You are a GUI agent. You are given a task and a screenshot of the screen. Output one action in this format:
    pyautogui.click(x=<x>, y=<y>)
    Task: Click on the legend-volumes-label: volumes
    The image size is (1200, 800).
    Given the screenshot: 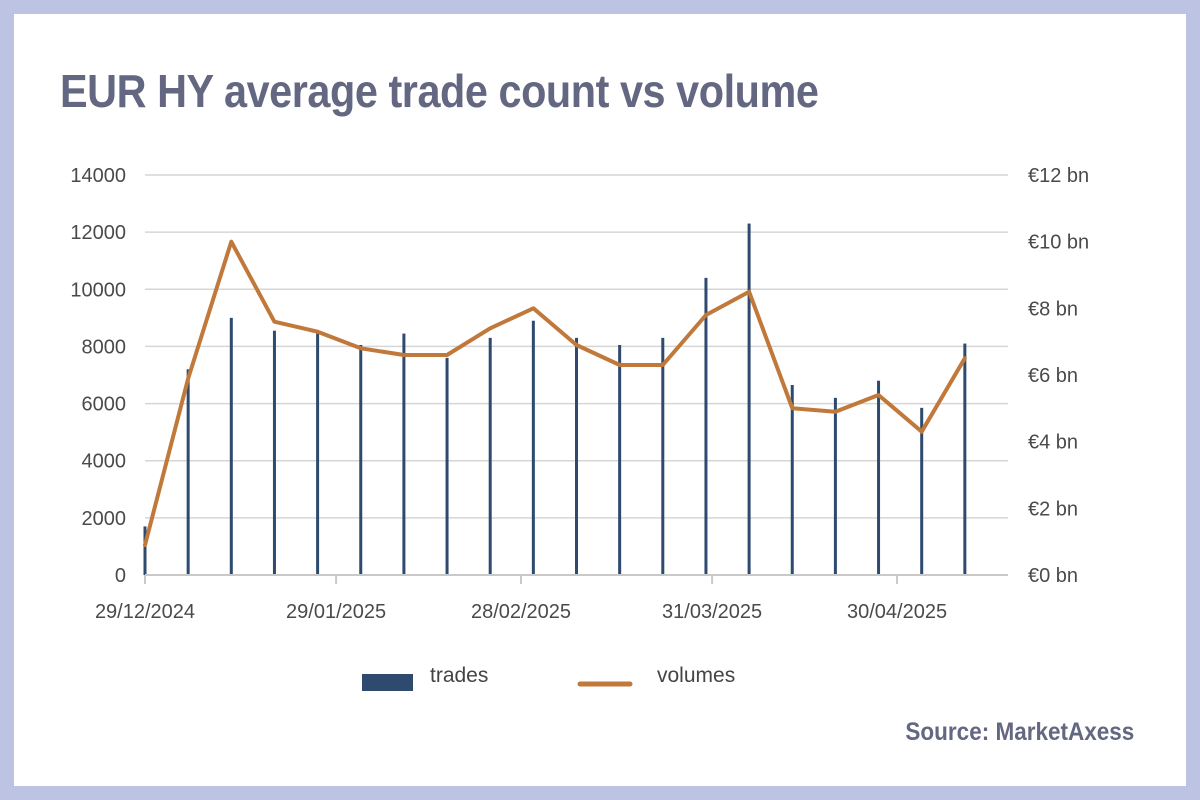 What is the action you would take?
    pyautogui.click(x=696, y=675)
    